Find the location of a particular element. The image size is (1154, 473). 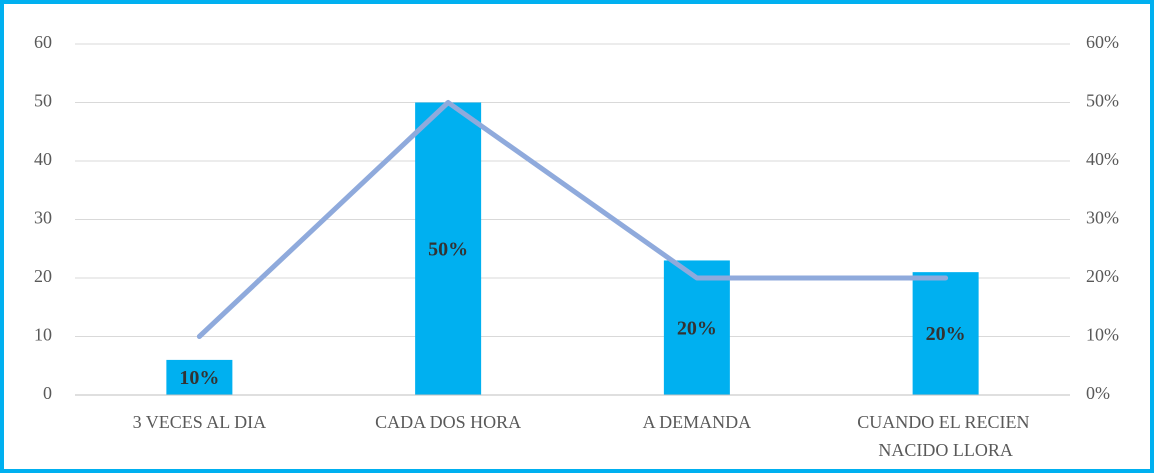

y2-tick-label: 40% is located at coordinates (1102, 159).